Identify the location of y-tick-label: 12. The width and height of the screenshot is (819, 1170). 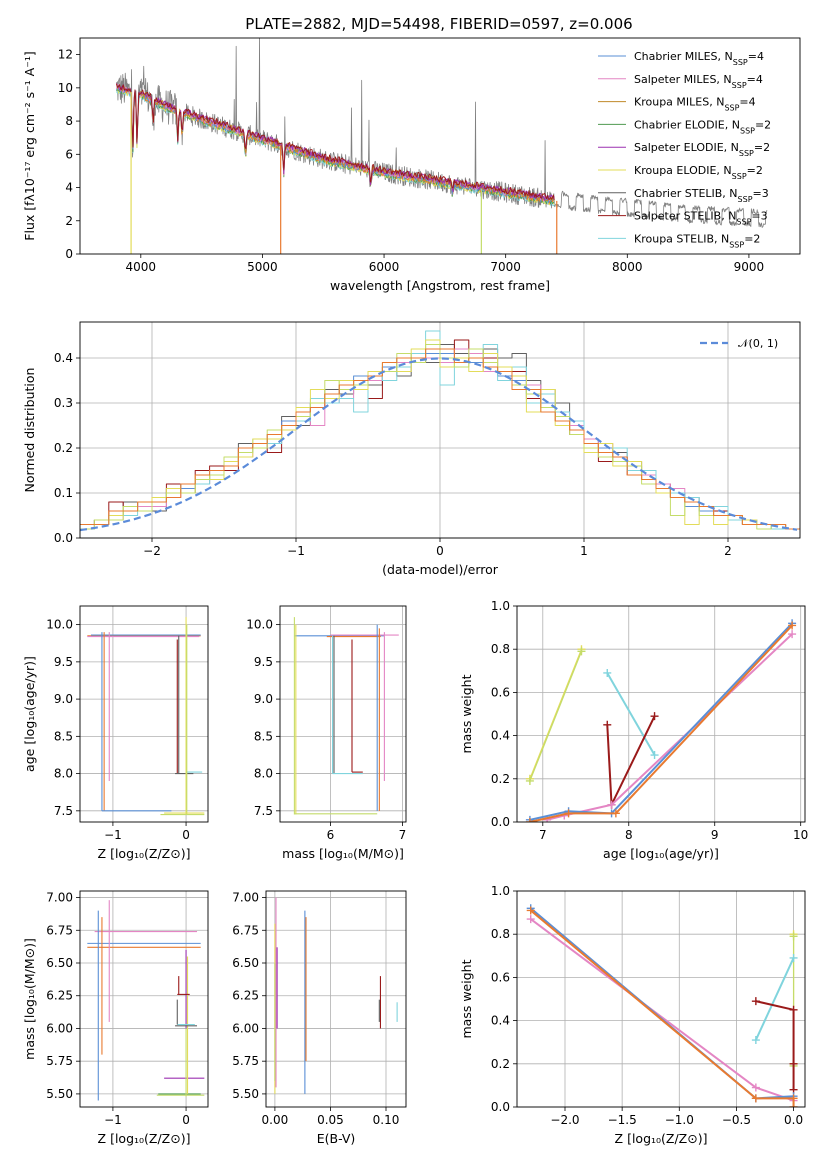
(65, 55).